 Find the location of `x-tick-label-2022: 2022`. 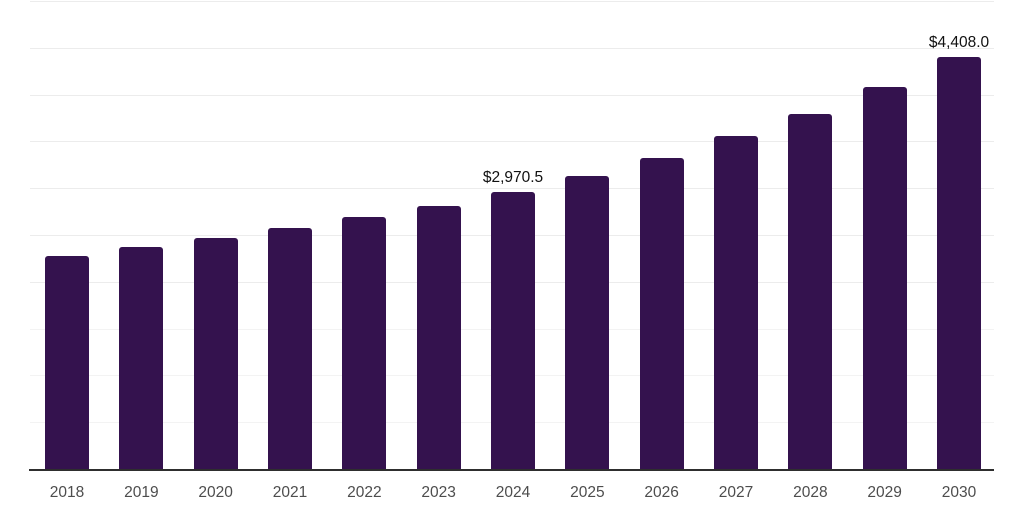

x-tick-label-2022: 2022 is located at coordinates (364, 492).